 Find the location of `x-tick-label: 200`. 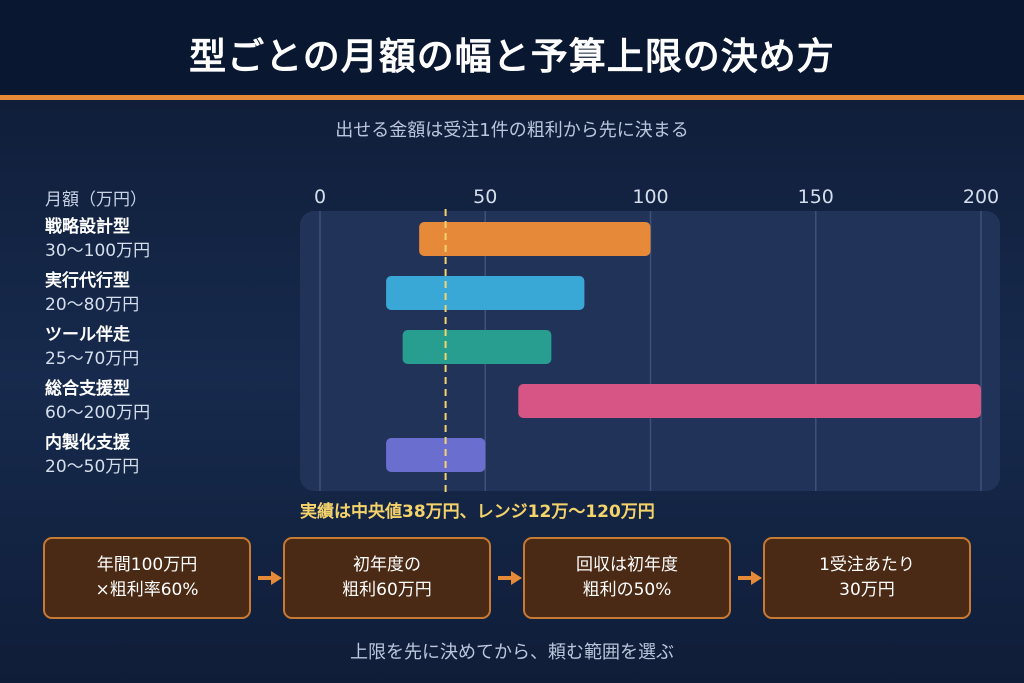

x-tick-label: 200 is located at coordinates (981, 197).